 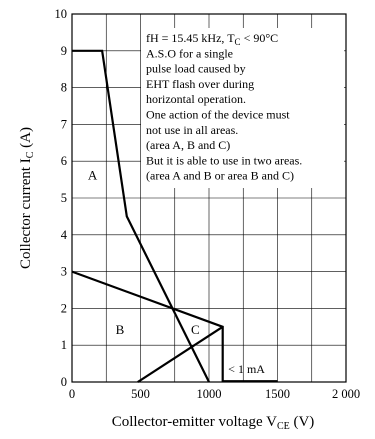 What do you see at coordinates (64, 88) in the screenshot?
I see `y-tick-label: 8` at bounding box center [64, 88].